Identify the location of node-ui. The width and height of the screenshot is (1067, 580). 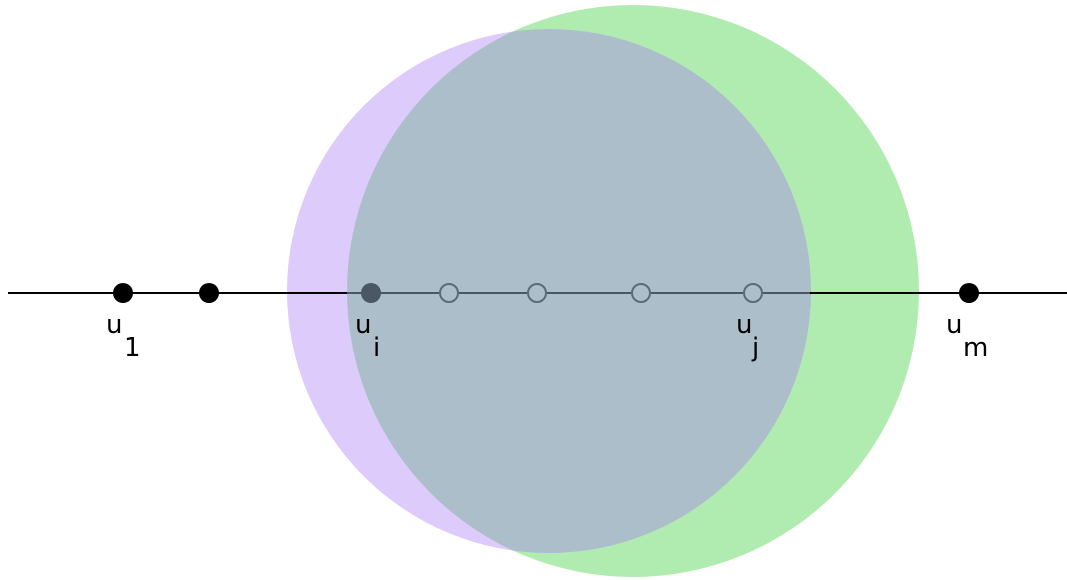
(371, 293).